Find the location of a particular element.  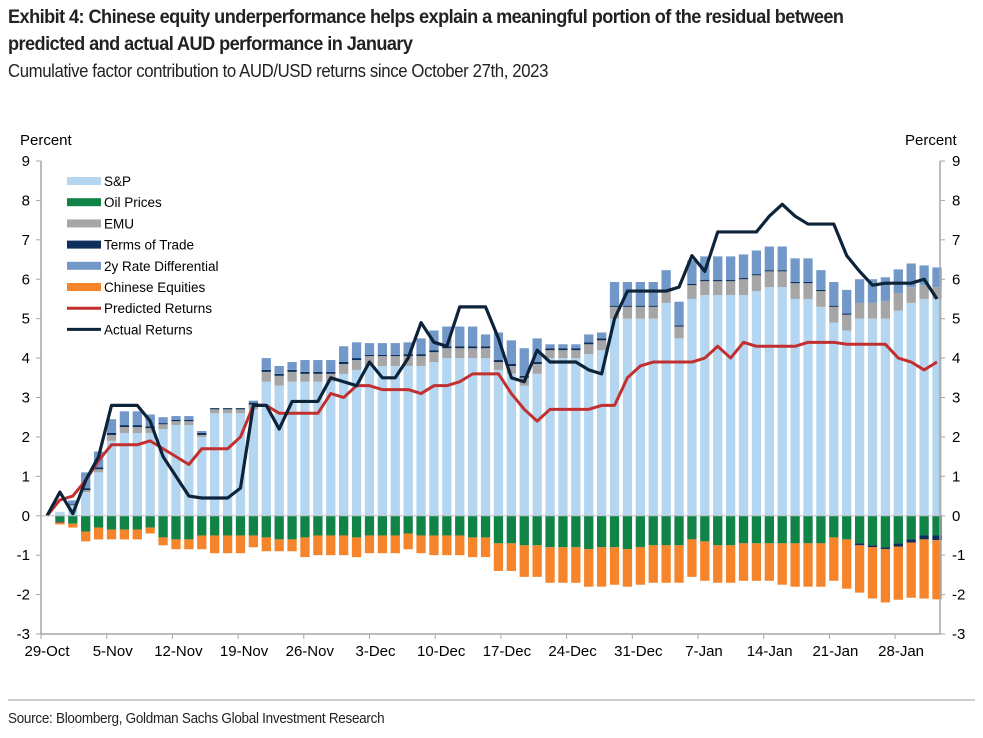

legend-item: S&P is located at coordinates (99, 181).